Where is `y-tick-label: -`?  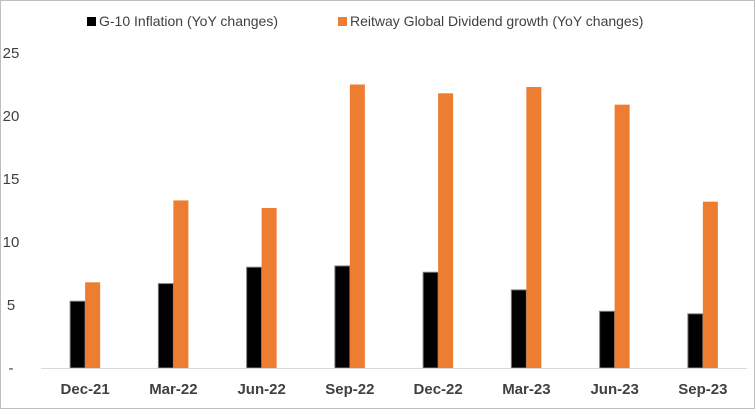
y-tick-label: - is located at coordinates (11, 368).